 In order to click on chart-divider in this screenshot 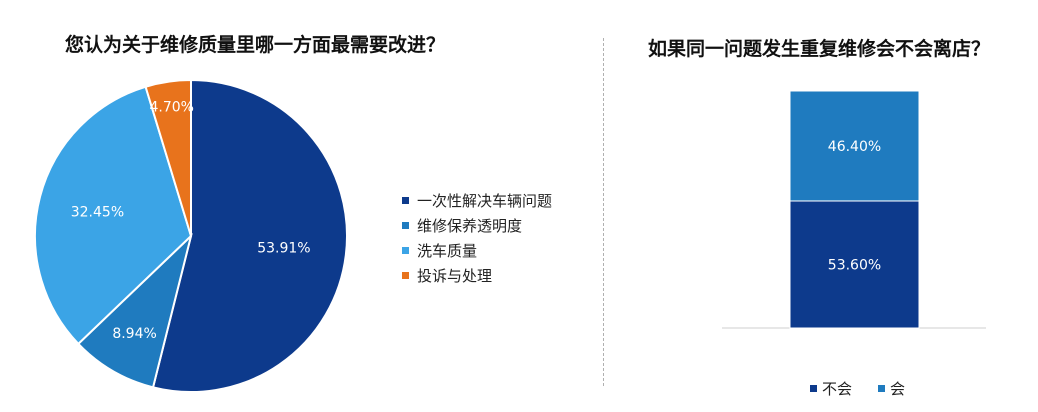, I will do `click(603, 212)`.